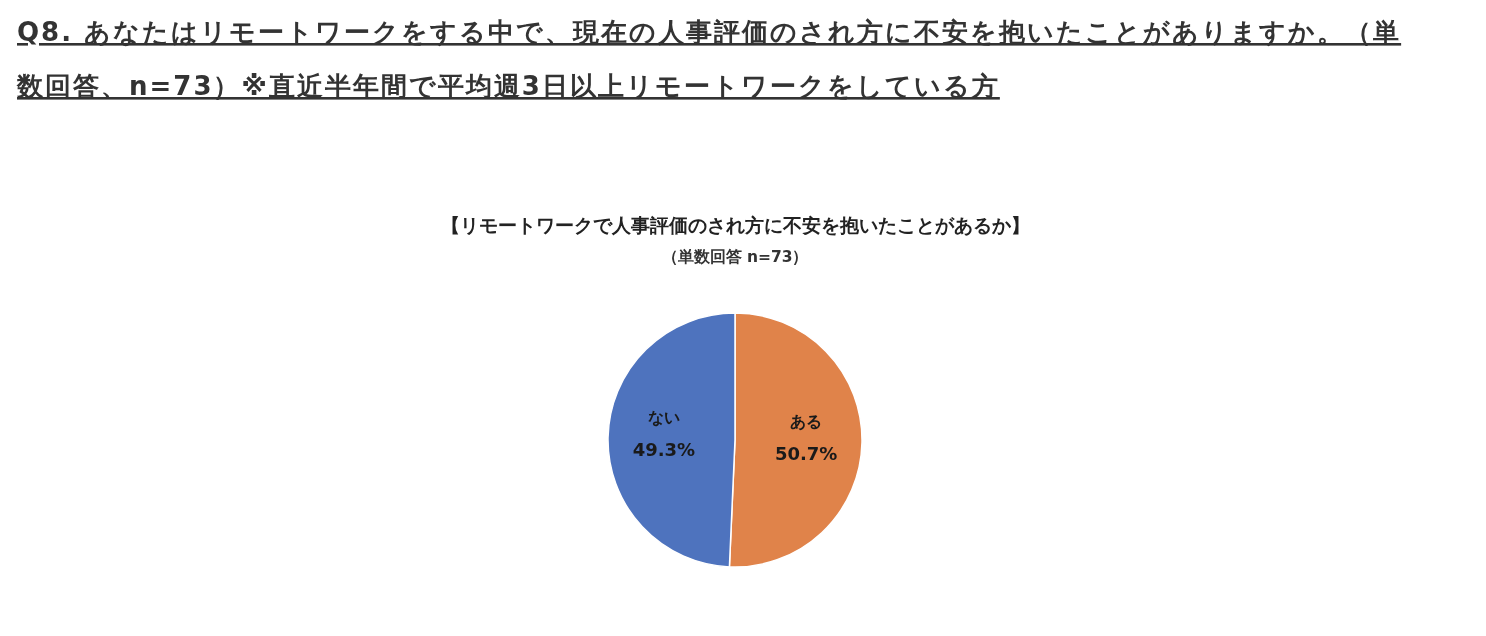  Describe the element at coordinates (735, 257) in the screenshot. I see `chart-subtitle: （単数回答 n=73）` at that location.